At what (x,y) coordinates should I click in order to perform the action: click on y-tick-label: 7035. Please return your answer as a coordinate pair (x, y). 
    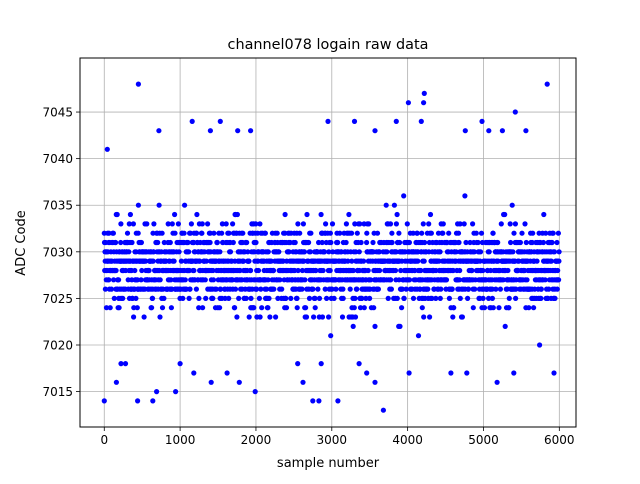
    Looking at the image, I should click on (57, 206).